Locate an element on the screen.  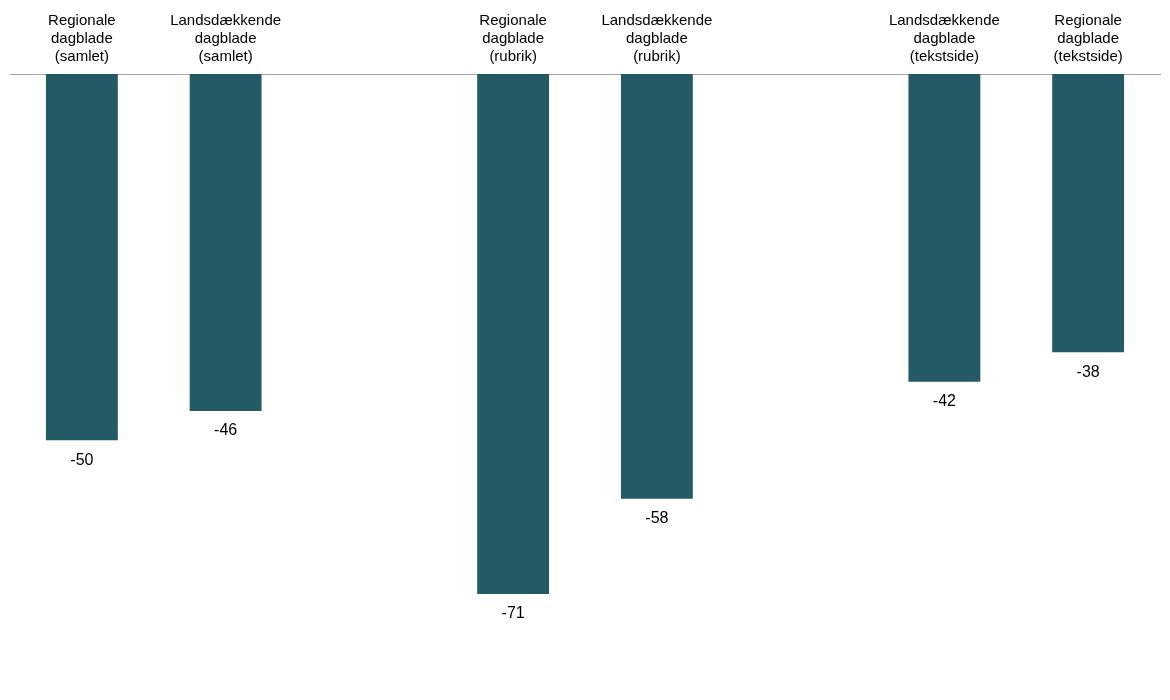
data-label: -71 is located at coordinates (513, 613).